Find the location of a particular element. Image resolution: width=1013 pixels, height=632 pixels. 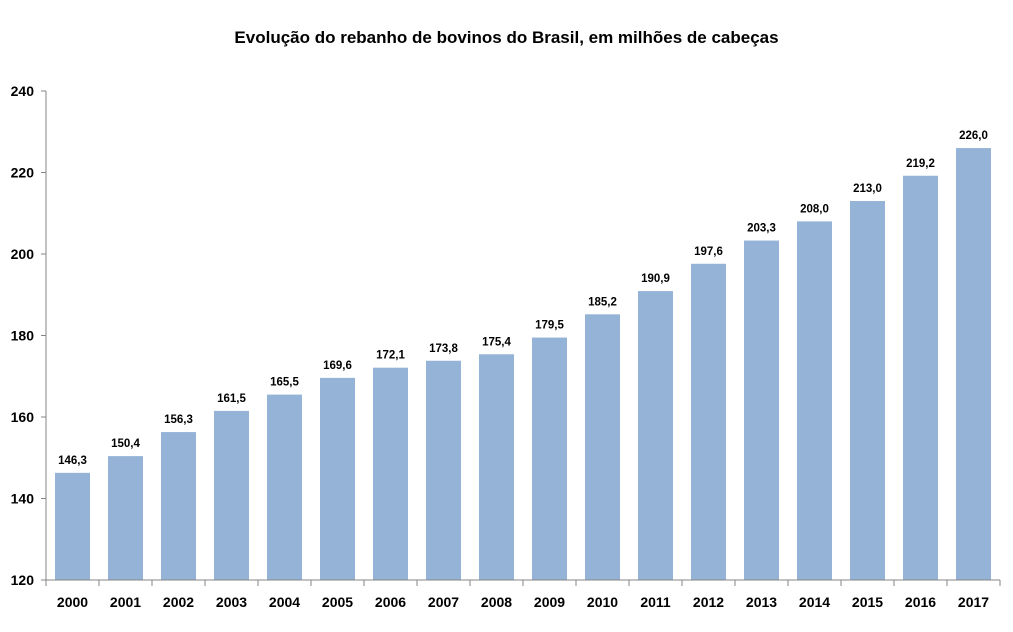

bar-2010 is located at coordinates (602, 447).